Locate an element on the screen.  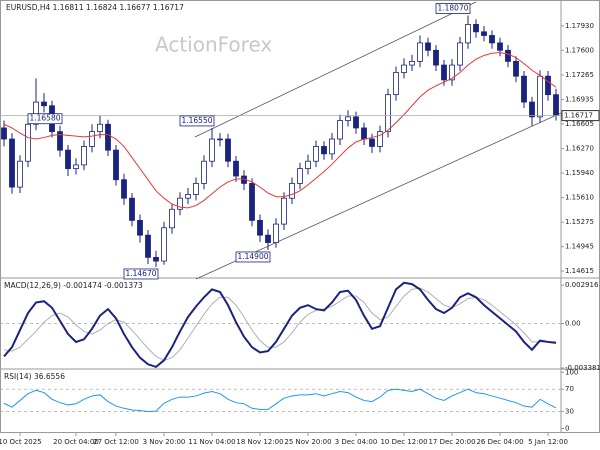
x-tick-label: 25 Nov 20:00 is located at coordinates (307, 442).